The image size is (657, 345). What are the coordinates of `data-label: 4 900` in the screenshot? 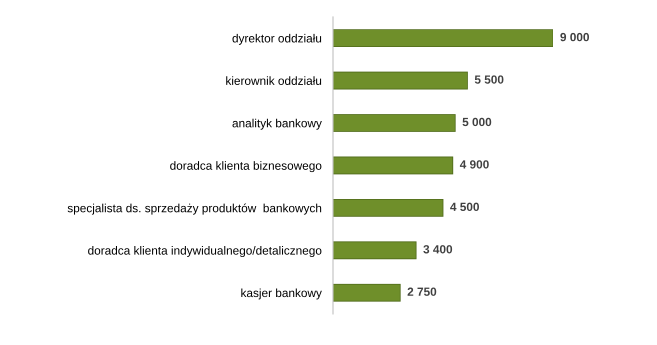 It's located at (474, 164).